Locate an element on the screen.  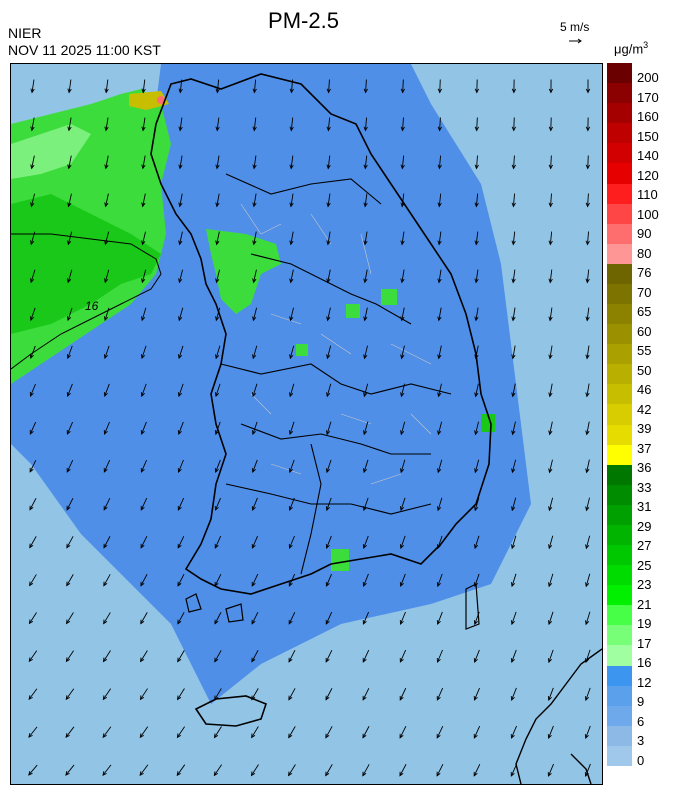
units-superscript: 3 is located at coordinates (646, 45).